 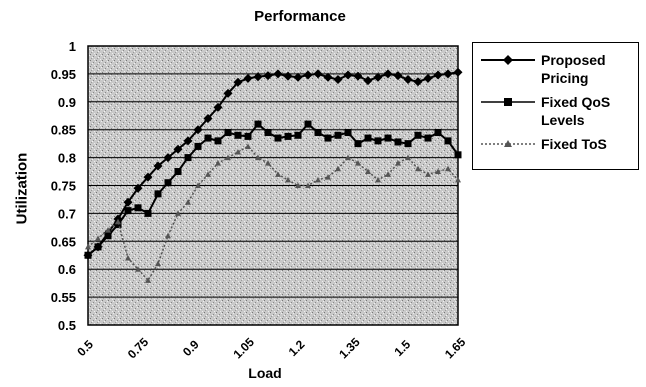 What do you see at coordinates (63, 241) in the screenshot?
I see `y-tick-label: 0.65` at bounding box center [63, 241].